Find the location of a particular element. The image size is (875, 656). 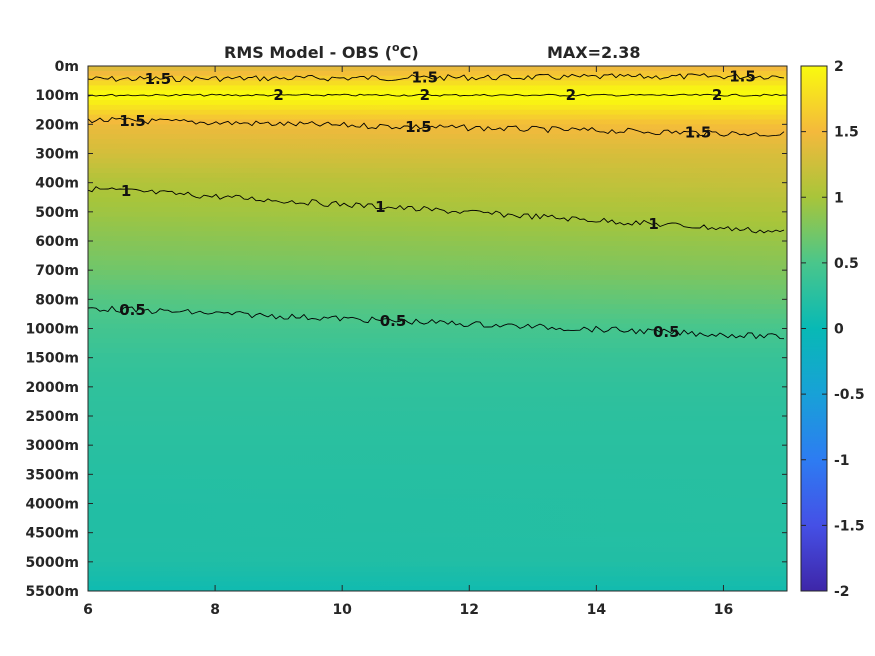

colorbar-tick-label: -0.5 is located at coordinates (849, 395).